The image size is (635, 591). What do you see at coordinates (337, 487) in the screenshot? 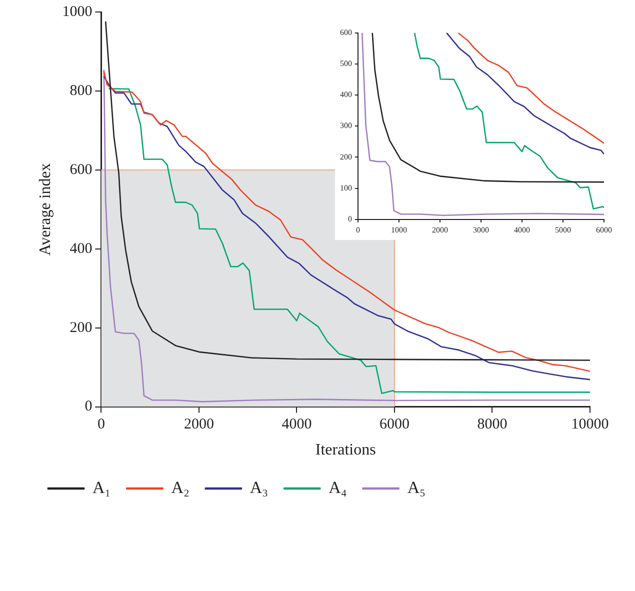
I see `legend-label: A₄` at bounding box center [337, 487].